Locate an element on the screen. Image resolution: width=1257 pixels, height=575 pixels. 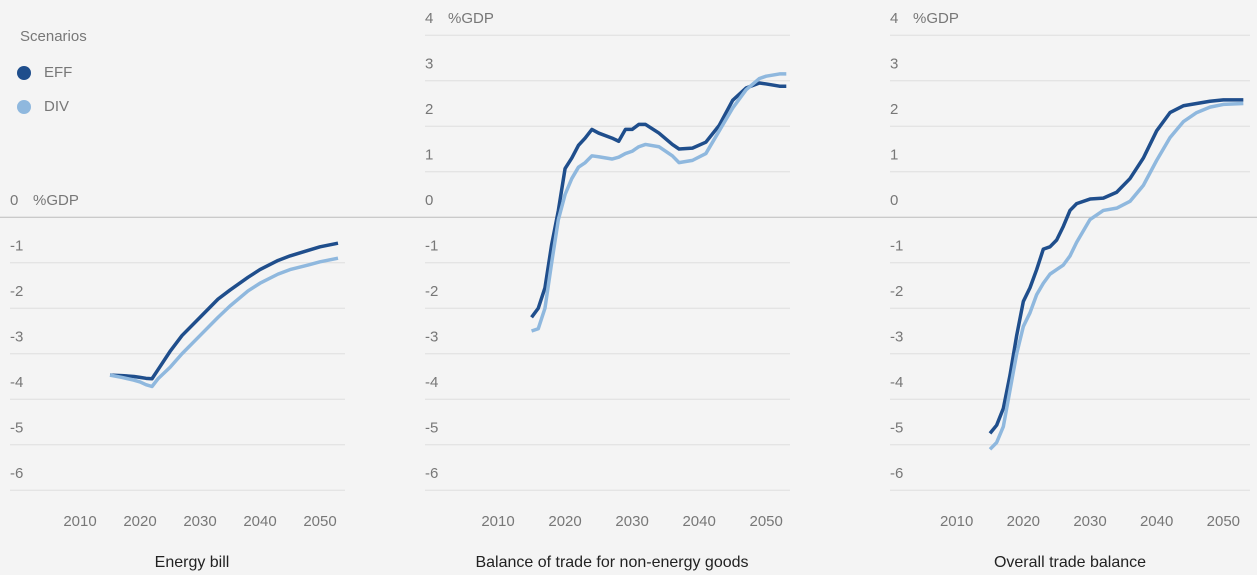
chart-title: Balance of trade for non-energy goods is located at coordinates (611, 562).